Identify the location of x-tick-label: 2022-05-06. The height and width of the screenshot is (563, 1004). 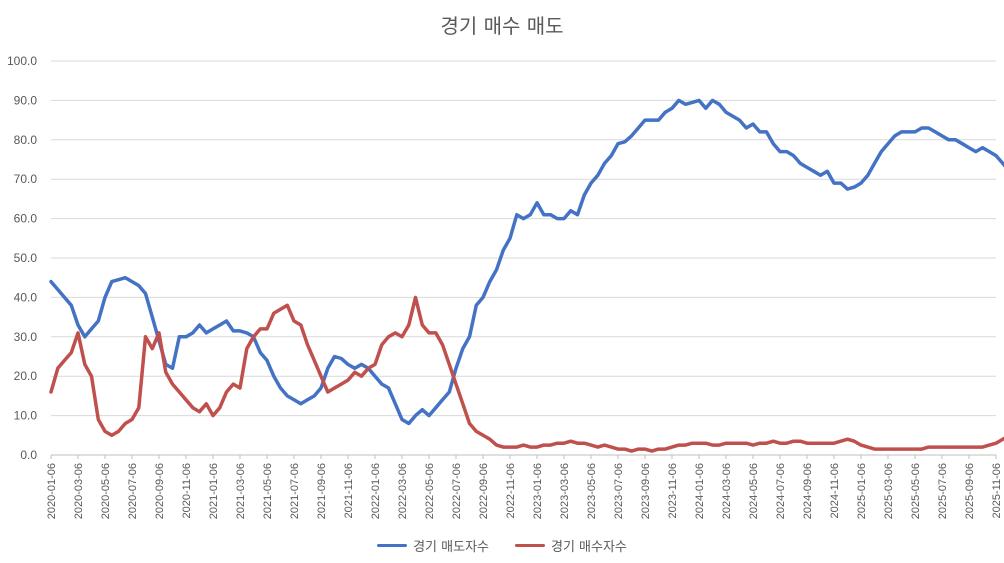
(430, 491).